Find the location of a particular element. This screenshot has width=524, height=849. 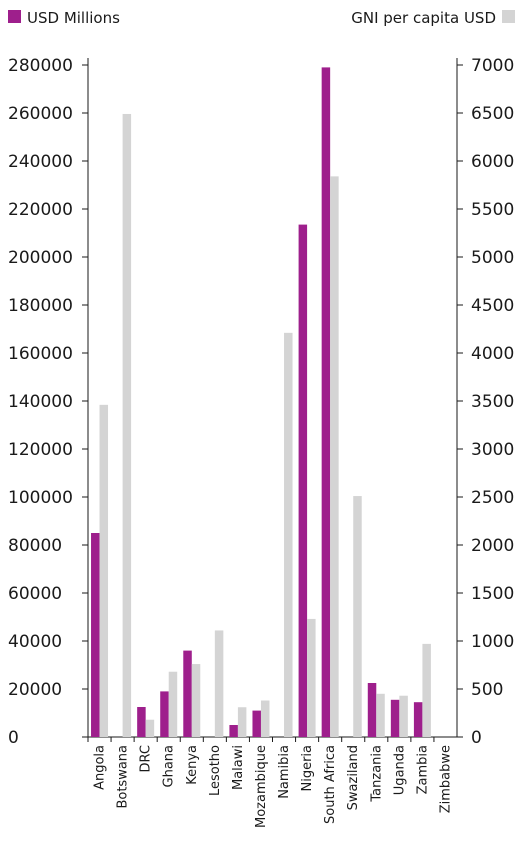

category-label: Tanzania is located at coordinates (376, 774).